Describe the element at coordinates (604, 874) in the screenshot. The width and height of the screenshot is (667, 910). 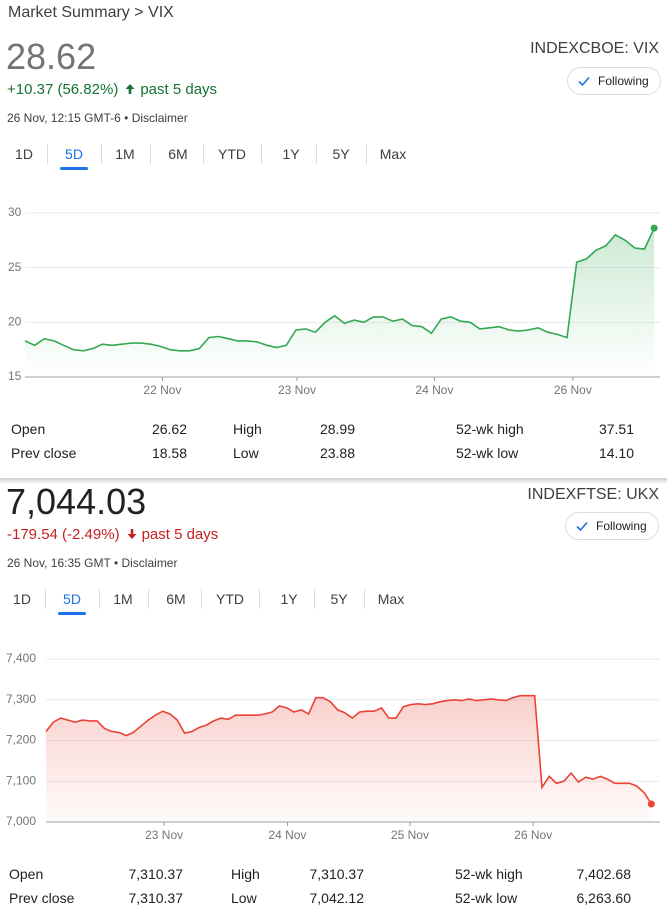
I see `stat-value: 7,402.68` at that location.